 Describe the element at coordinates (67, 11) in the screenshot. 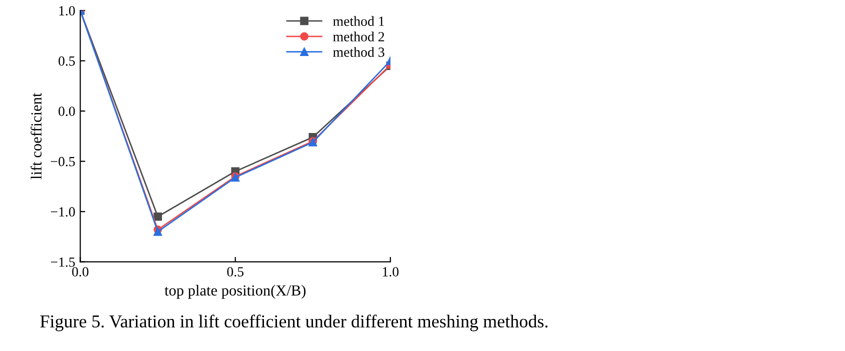

I see `y-tick-label: 1.0` at that location.